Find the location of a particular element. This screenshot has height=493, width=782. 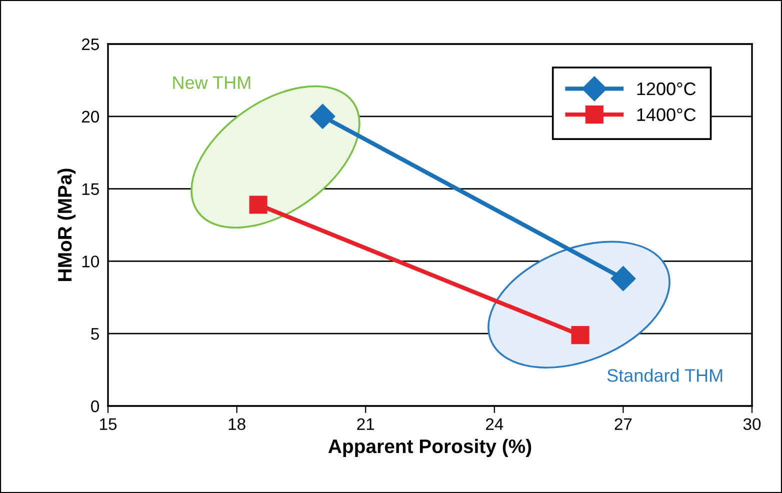

legend-label: 1400°C is located at coordinates (666, 115).